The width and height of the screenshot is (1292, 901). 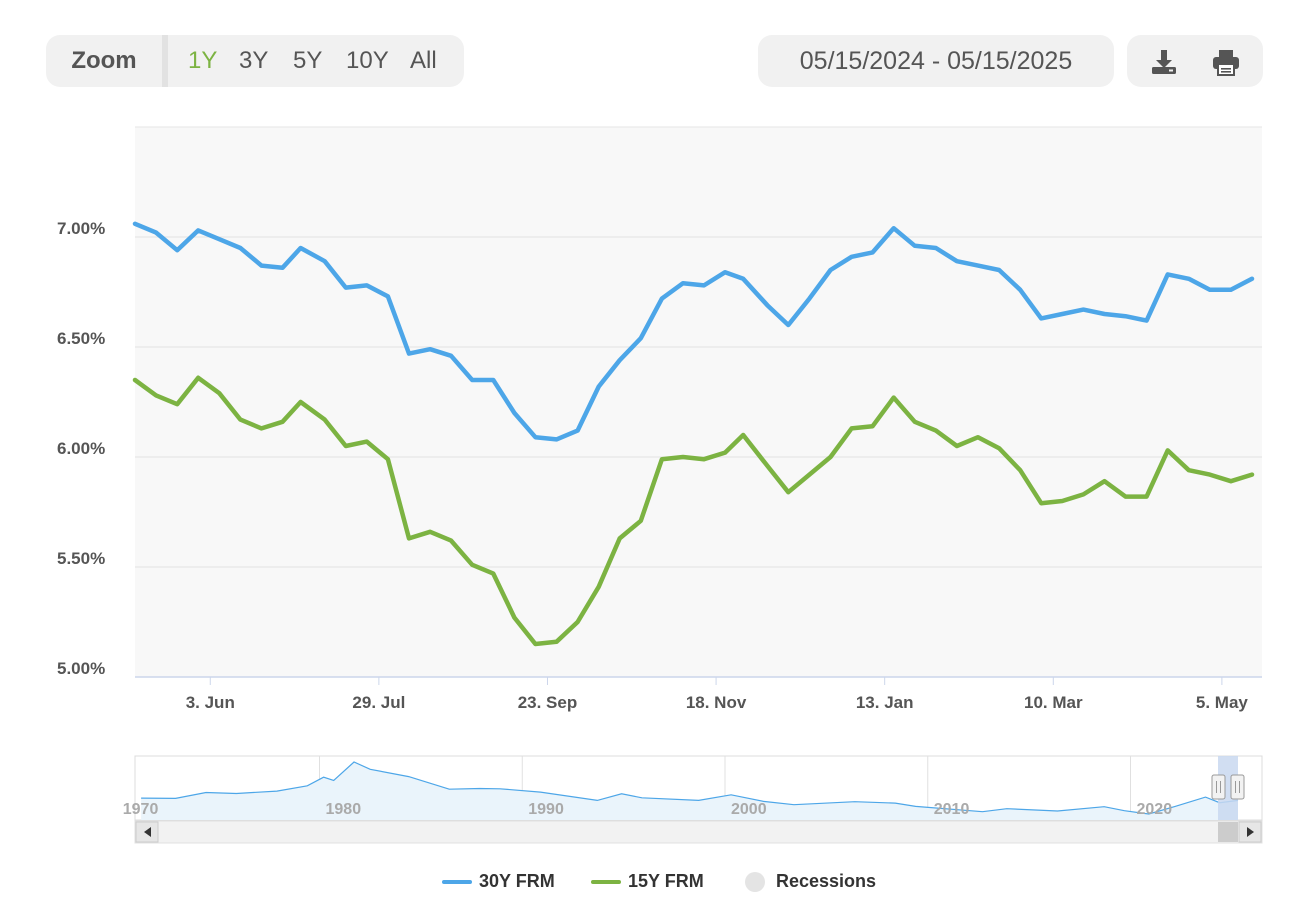 What do you see at coordinates (1195, 61) in the screenshot?
I see `export-tools` at bounding box center [1195, 61].